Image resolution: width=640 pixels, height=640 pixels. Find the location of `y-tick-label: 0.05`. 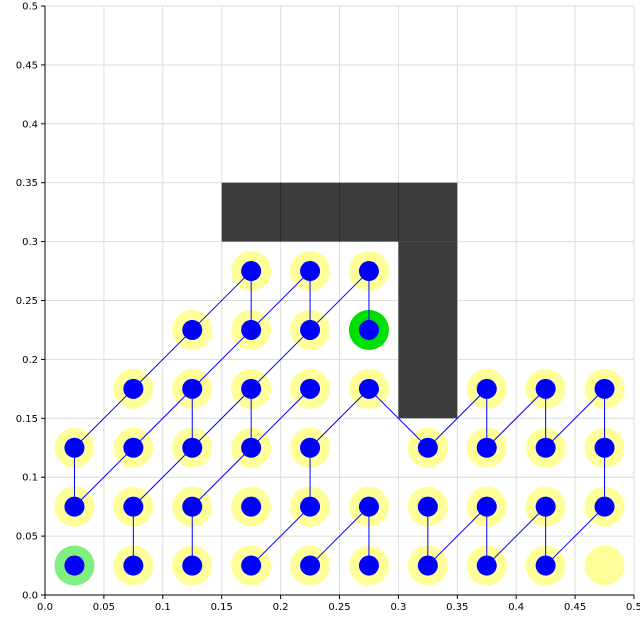

y-tick-label: 0.05 is located at coordinates (27, 537).